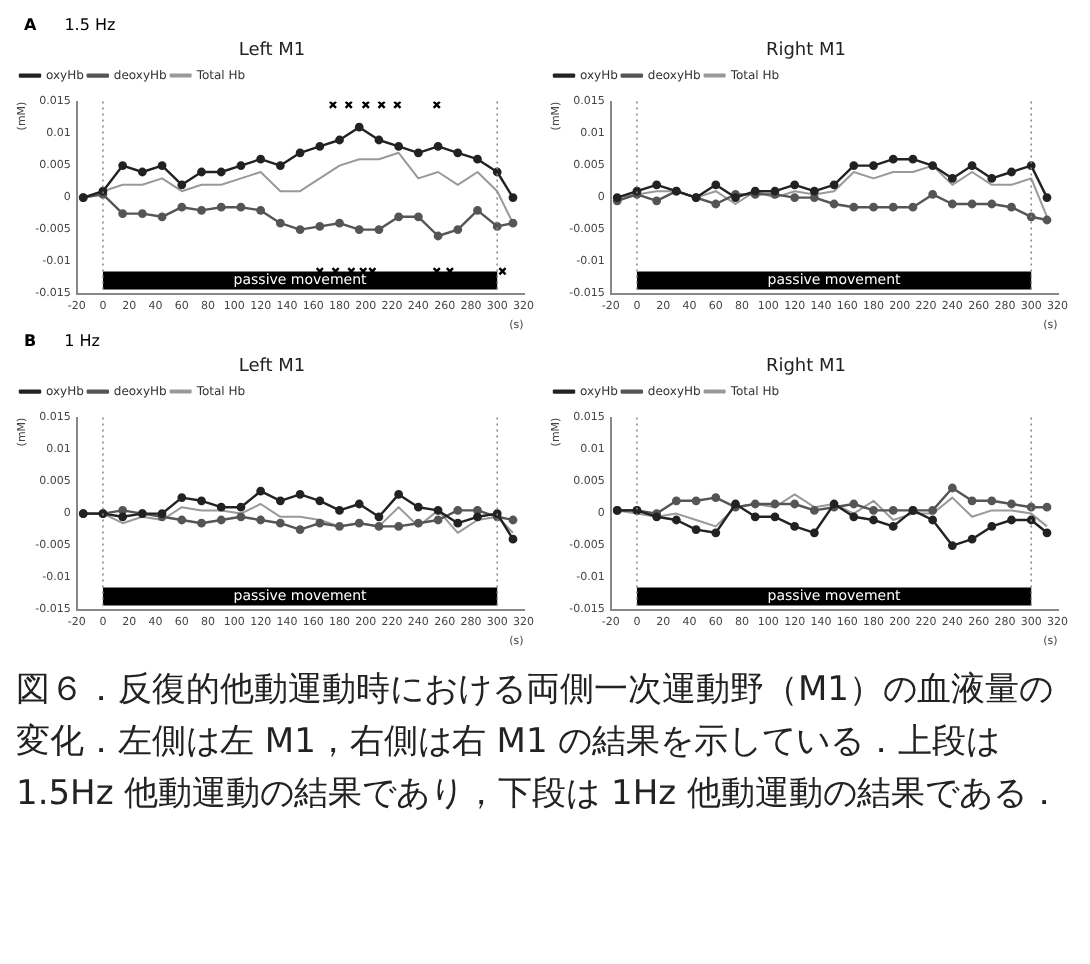 Image resolution: width=1090 pixels, height=964 pixels. What do you see at coordinates (30, 343) in the screenshot?
I see `text: B` at bounding box center [30, 343].